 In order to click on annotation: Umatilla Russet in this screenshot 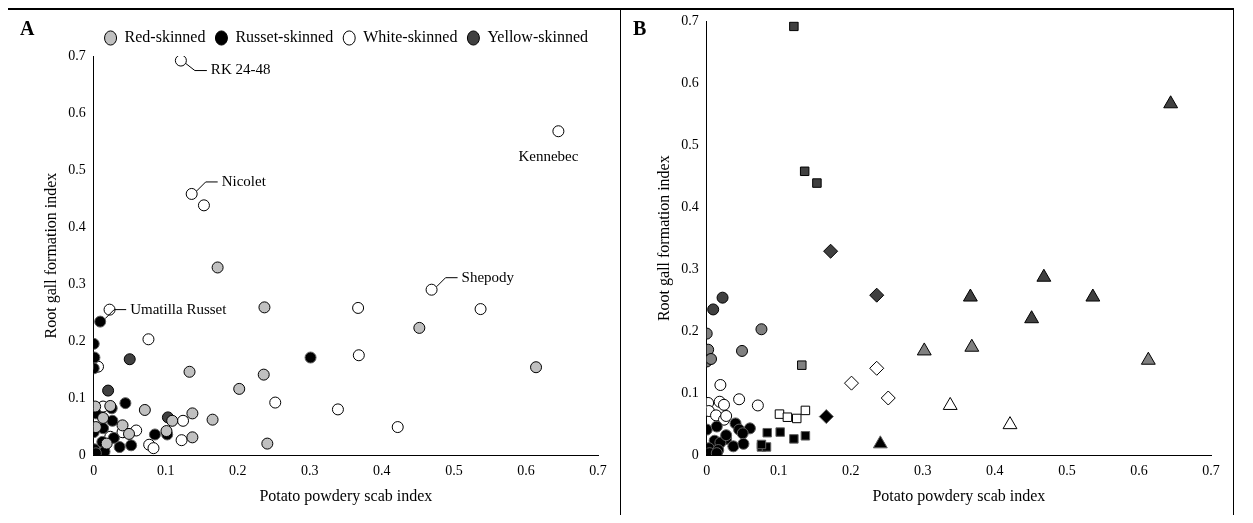, I will do `click(179, 308)`.